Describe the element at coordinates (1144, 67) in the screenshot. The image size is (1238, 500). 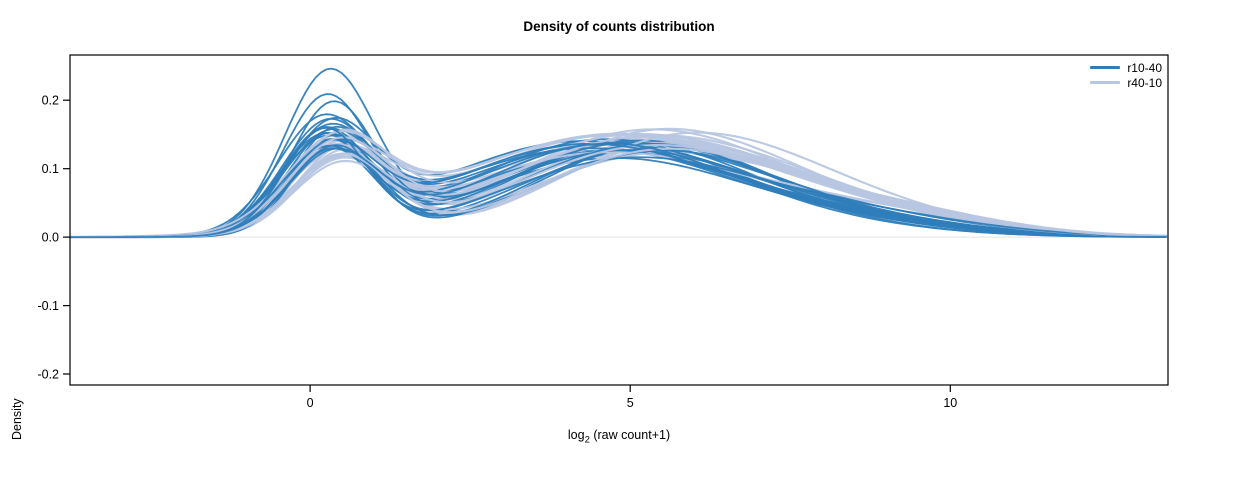
I see `legend-label: r10-40` at that location.